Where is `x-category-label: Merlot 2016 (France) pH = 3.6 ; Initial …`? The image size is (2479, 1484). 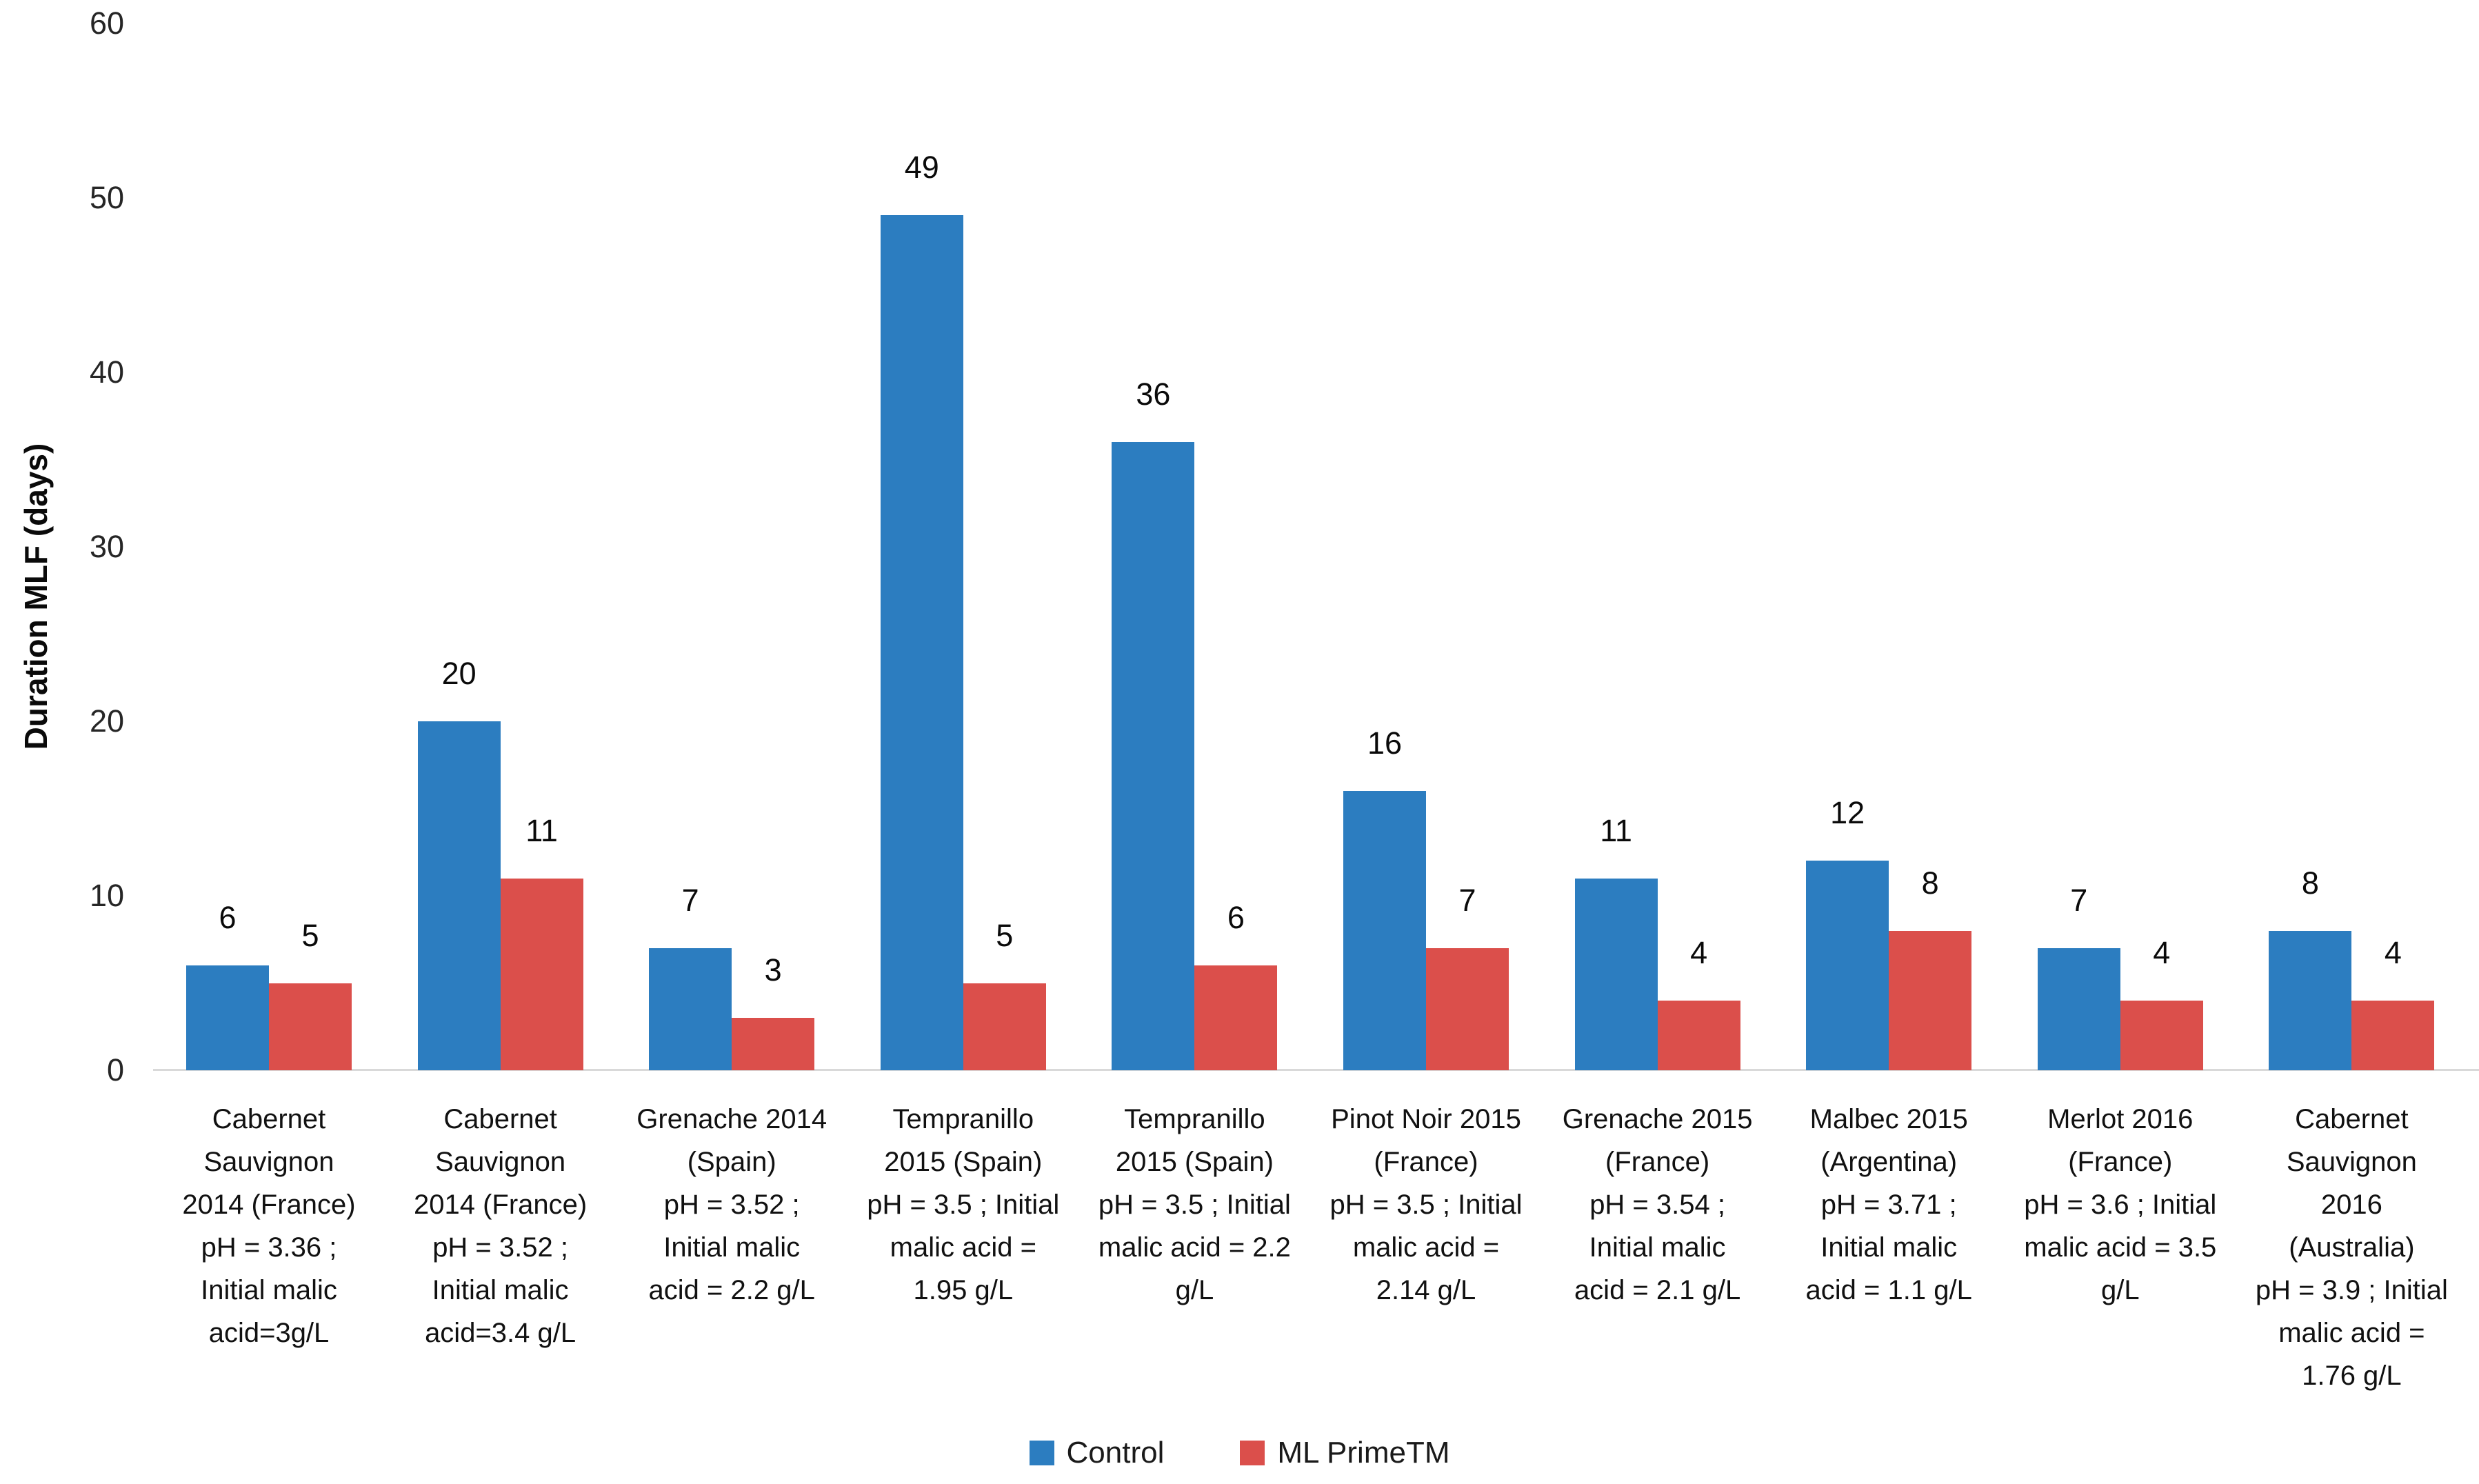
x-category-label: Merlot 2016 (France) pH = 3.6 ; Initial … is located at coordinates (2120, 1204).